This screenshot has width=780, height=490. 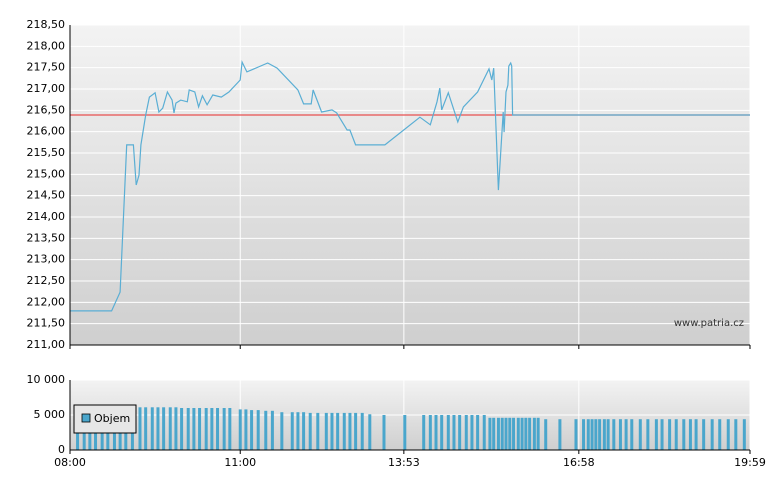 I want to click on y-tick-label: 212,00, so click(x=46, y=301).